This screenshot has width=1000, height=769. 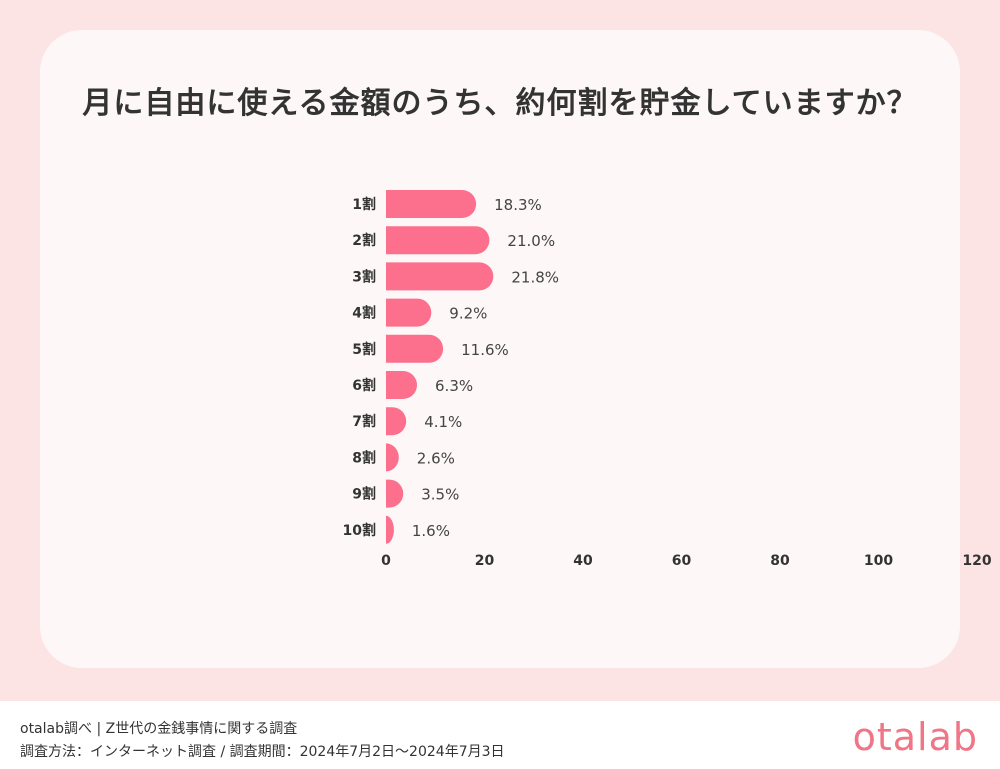 What do you see at coordinates (386, 561) in the screenshot?
I see `x-tick-label: 0` at bounding box center [386, 561].